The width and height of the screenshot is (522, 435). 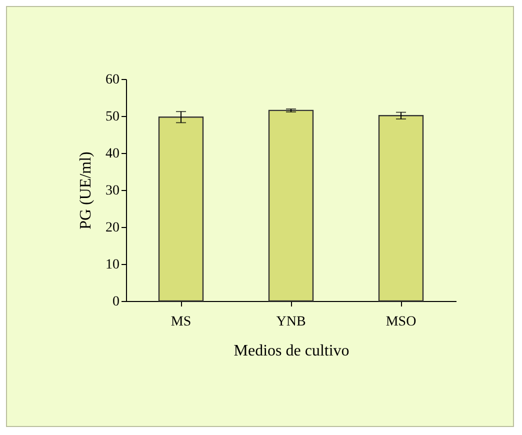 What do you see at coordinates (113, 117) in the screenshot?
I see `y-tick-label: 50` at bounding box center [113, 117].